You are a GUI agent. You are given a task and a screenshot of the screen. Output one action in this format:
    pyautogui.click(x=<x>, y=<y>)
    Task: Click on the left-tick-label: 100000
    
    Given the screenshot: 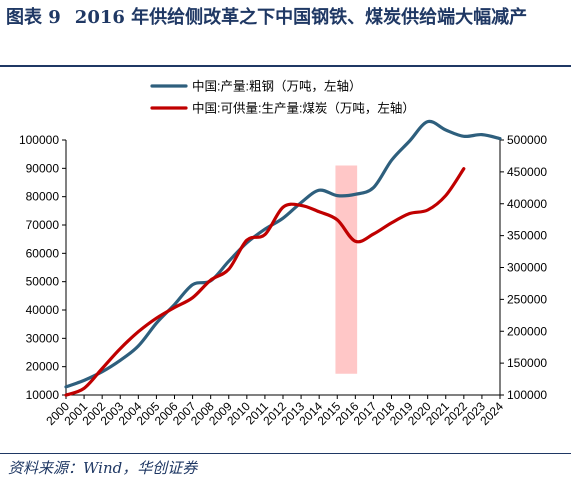 What is the action you would take?
    pyautogui.click(x=39, y=140)
    